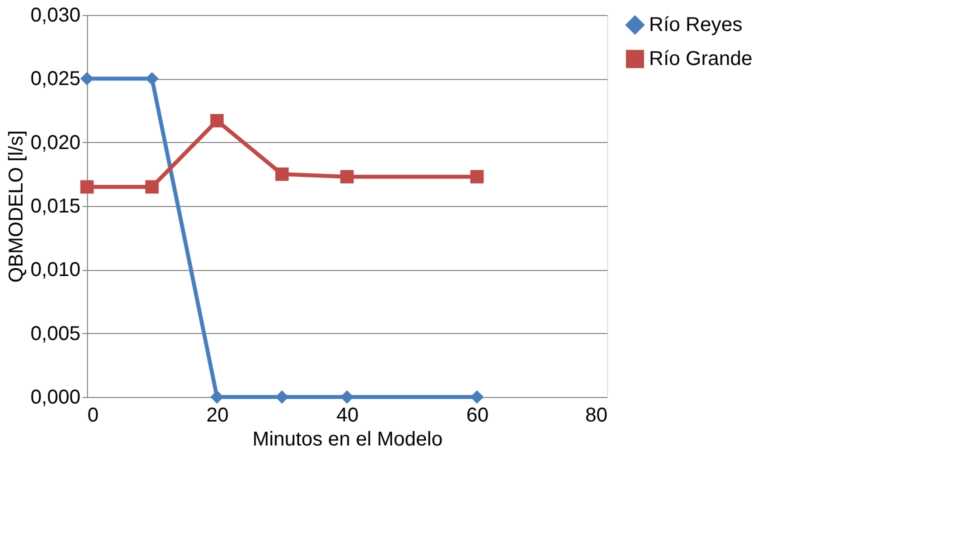 This screenshot has height=537, width=956. I want to click on y-tick-label: 0,030, so click(55, 15).